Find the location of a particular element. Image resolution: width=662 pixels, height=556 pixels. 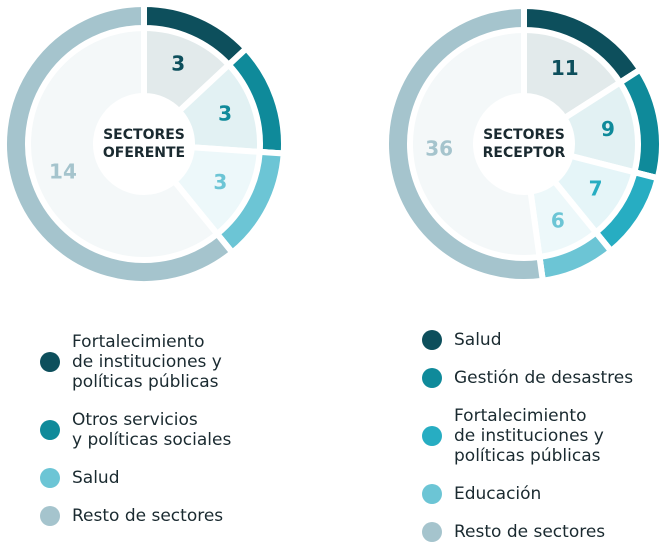

value-label: 7 is located at coordinates (596, 188).